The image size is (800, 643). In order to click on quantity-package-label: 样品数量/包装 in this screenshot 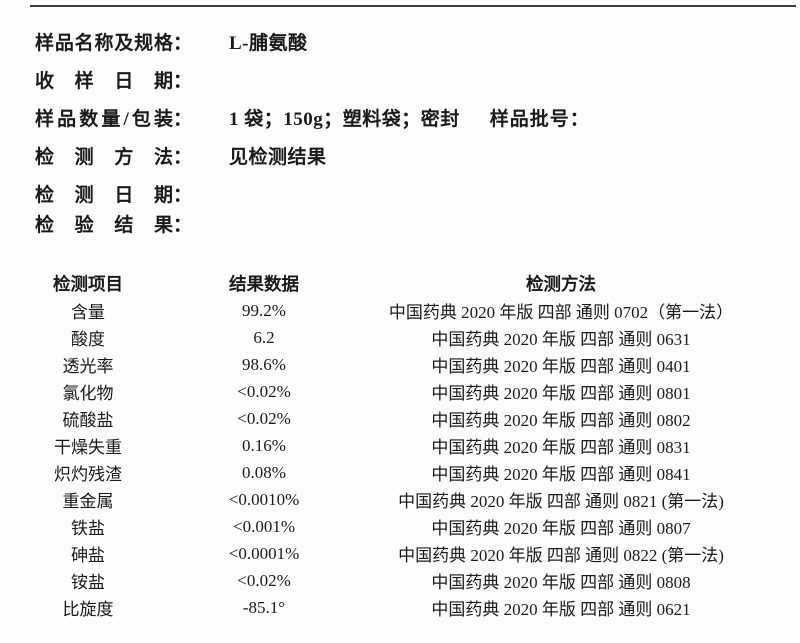, I will do `click(104, 119)`.